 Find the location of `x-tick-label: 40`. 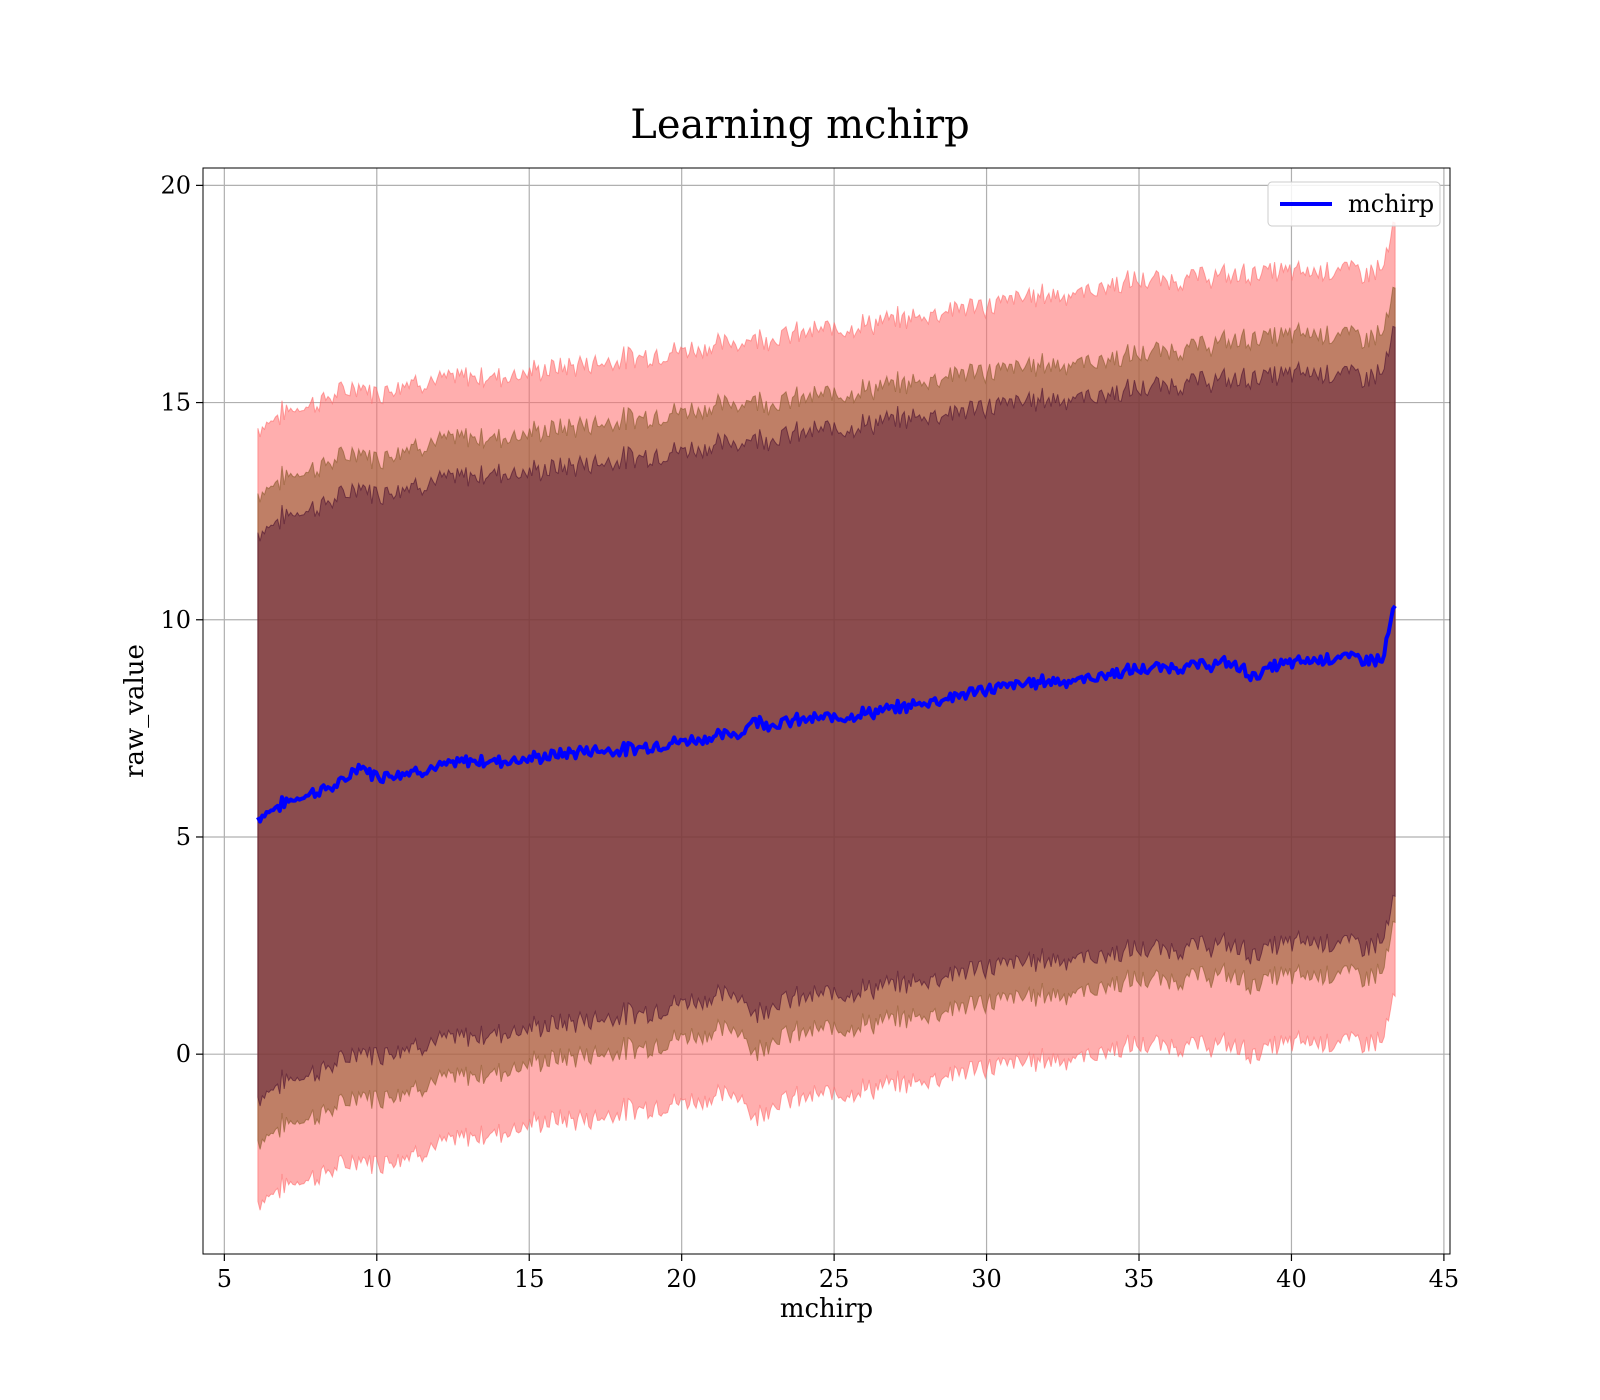

x-tick-label: 40 is located at coordinates (1291, 1279).